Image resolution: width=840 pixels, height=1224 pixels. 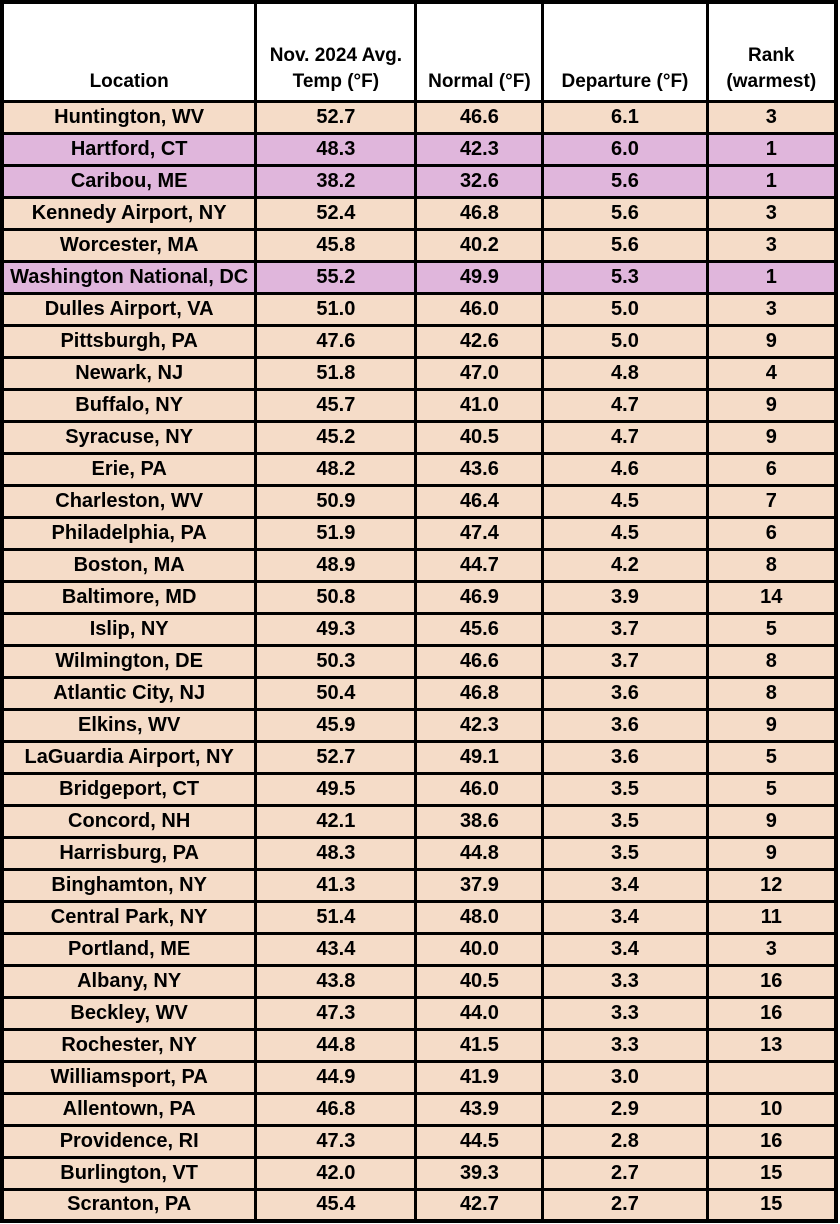 I want to click on normal-cell: 40.2, so click(x=479, y=245).